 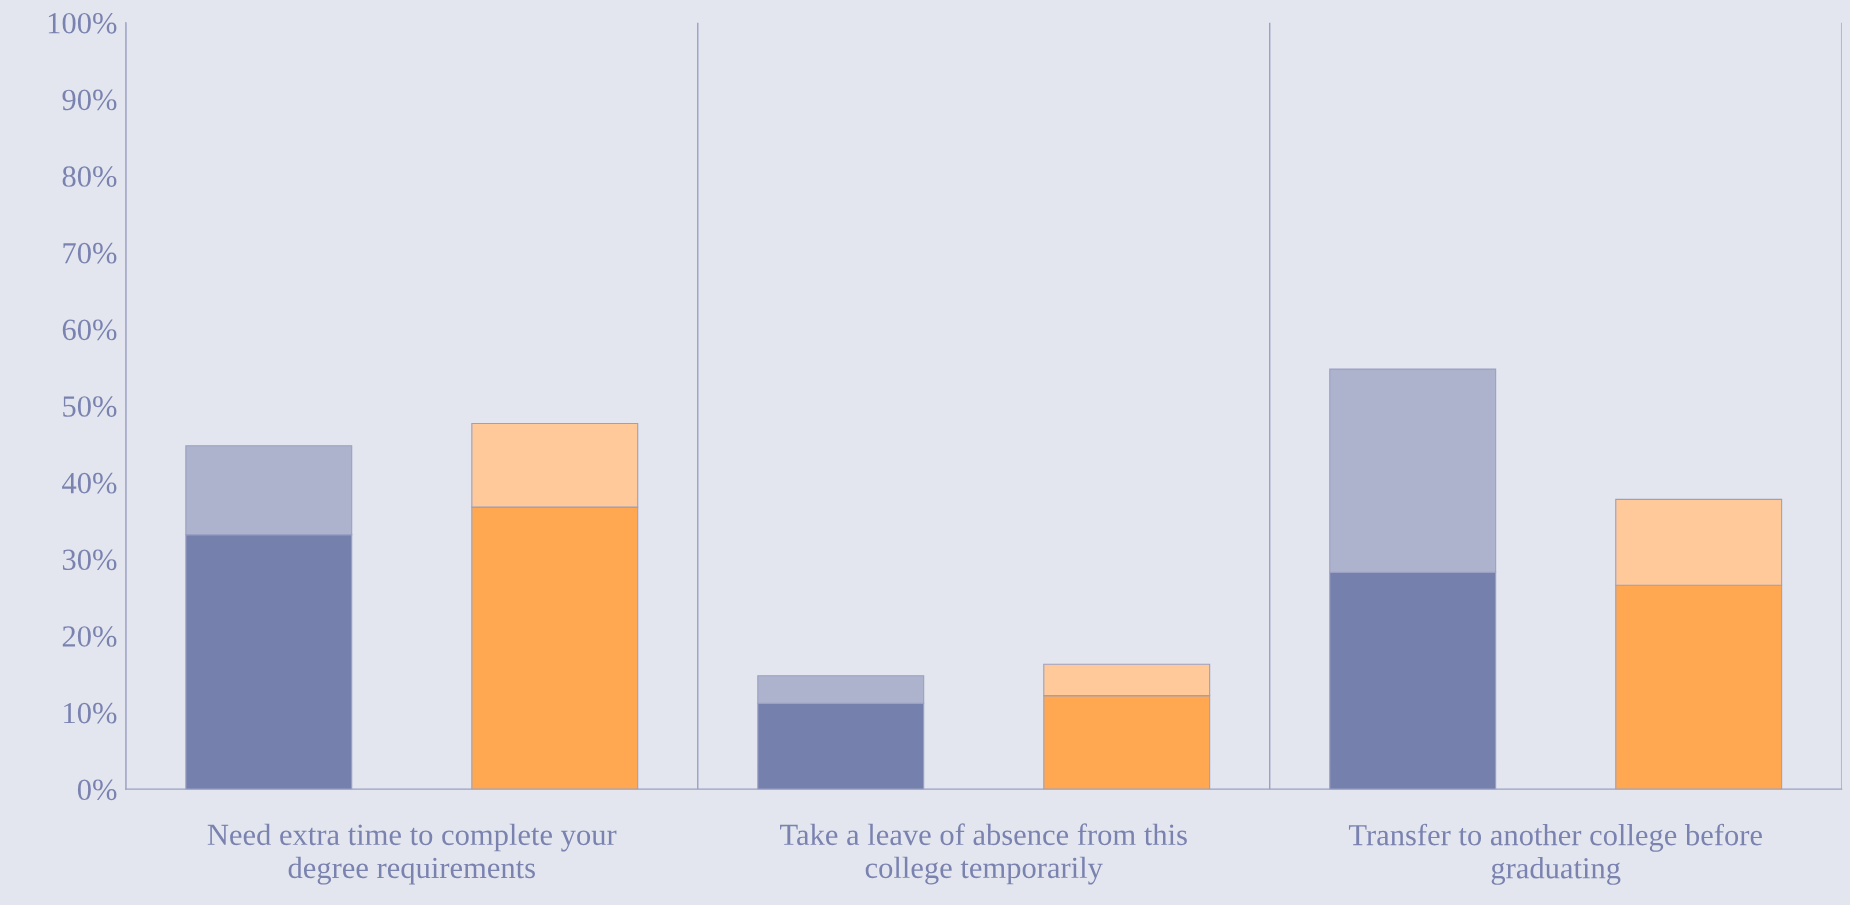 I want to click on text: Take a leave of absence from this college temporarily, so click(x=983, y=854).